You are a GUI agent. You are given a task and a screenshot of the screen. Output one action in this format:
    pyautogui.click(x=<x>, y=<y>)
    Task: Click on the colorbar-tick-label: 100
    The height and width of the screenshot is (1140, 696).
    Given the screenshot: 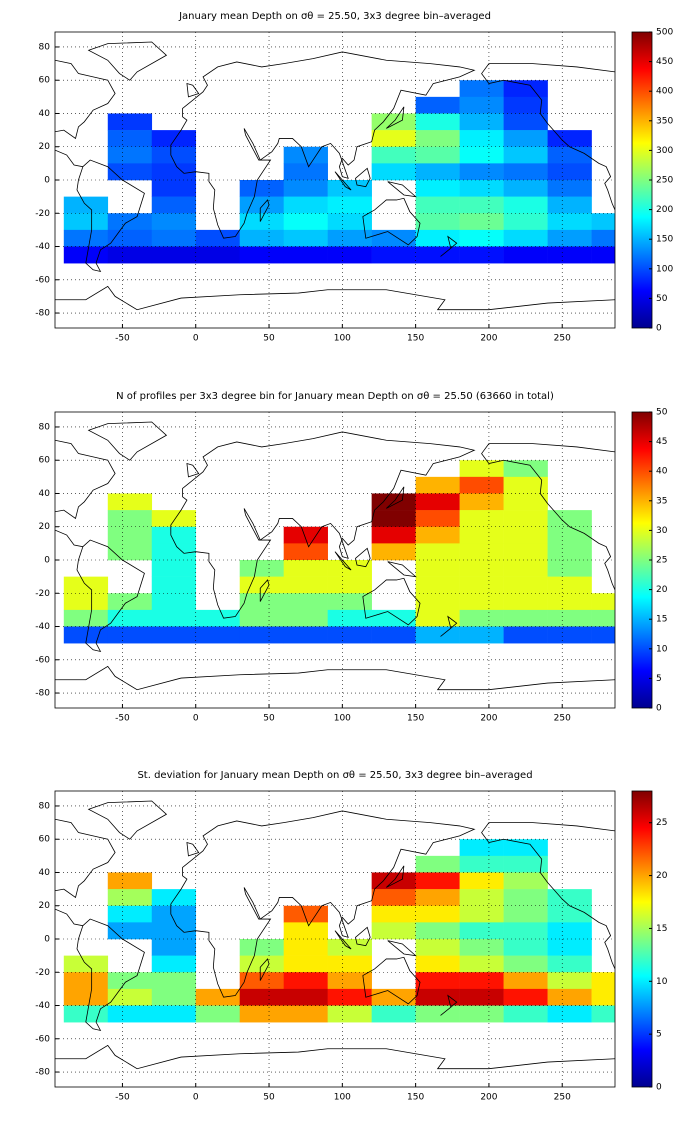 What is the action you would take?
    pyautogui.click(x=664, y=269)
    